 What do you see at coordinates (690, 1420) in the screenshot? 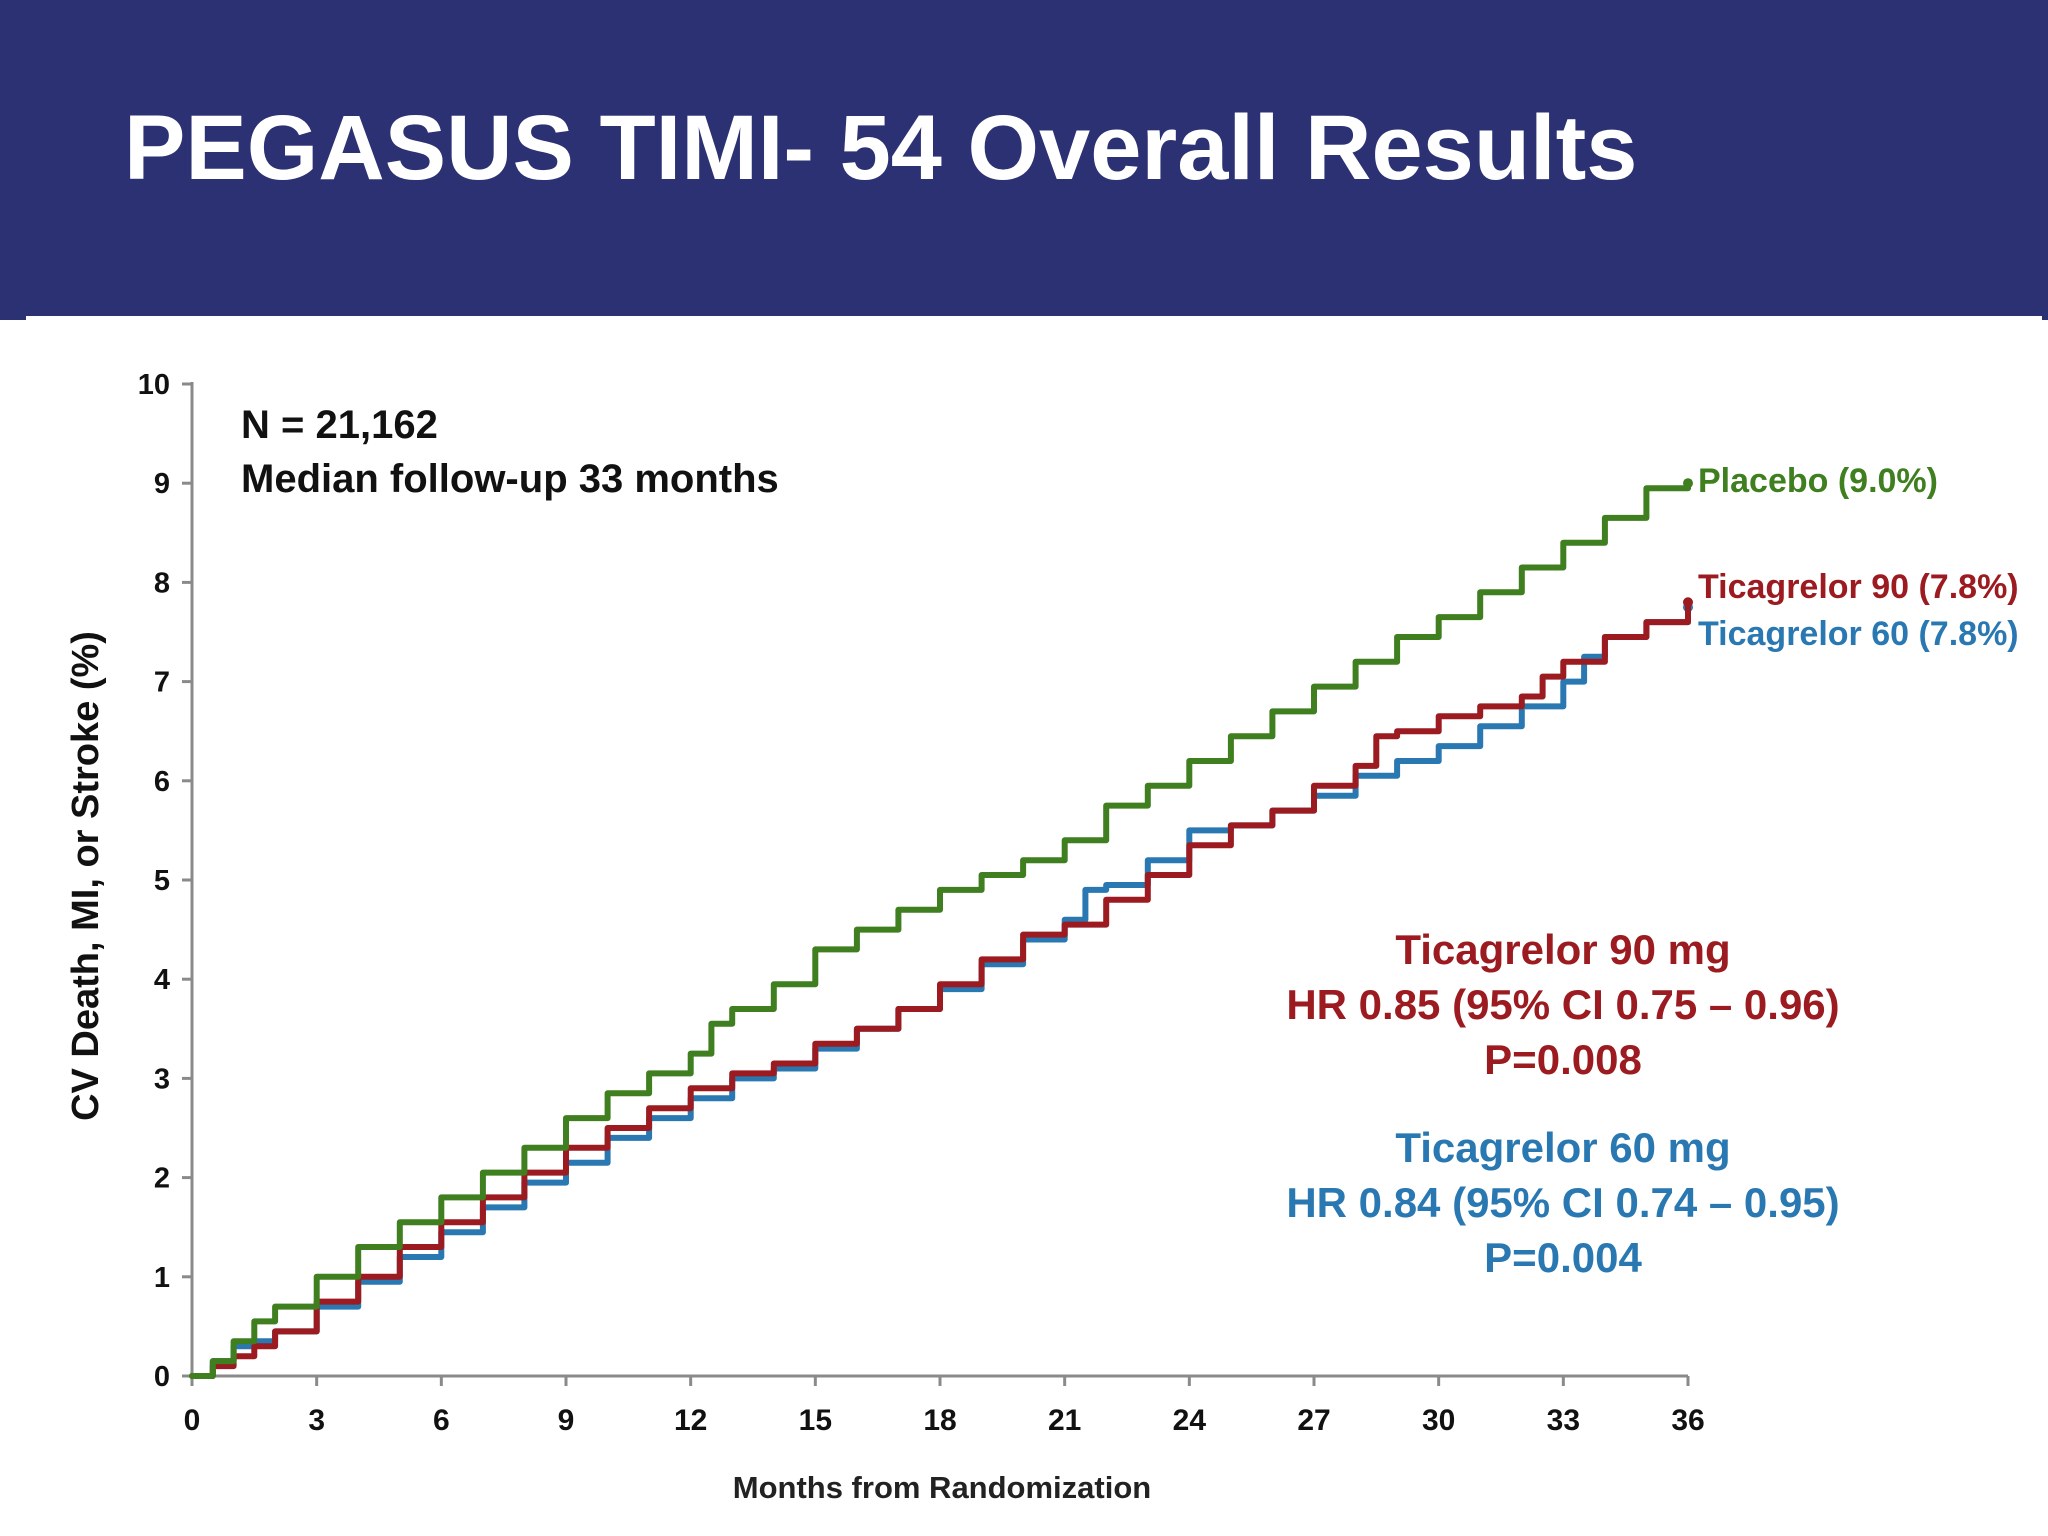
I see `x-tick-label: 12` at bounding box center [690, 1420].